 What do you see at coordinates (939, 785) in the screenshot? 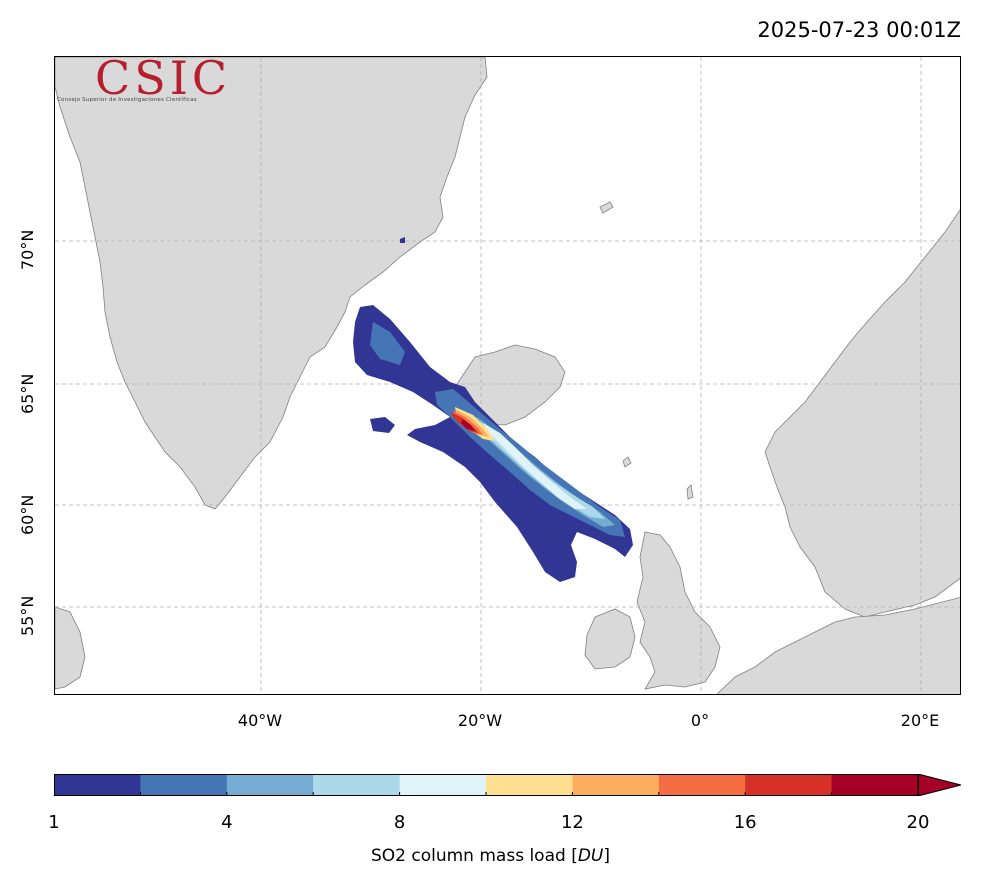
I see `colorbar-extend-arrow` at bounding box center [939, 785].